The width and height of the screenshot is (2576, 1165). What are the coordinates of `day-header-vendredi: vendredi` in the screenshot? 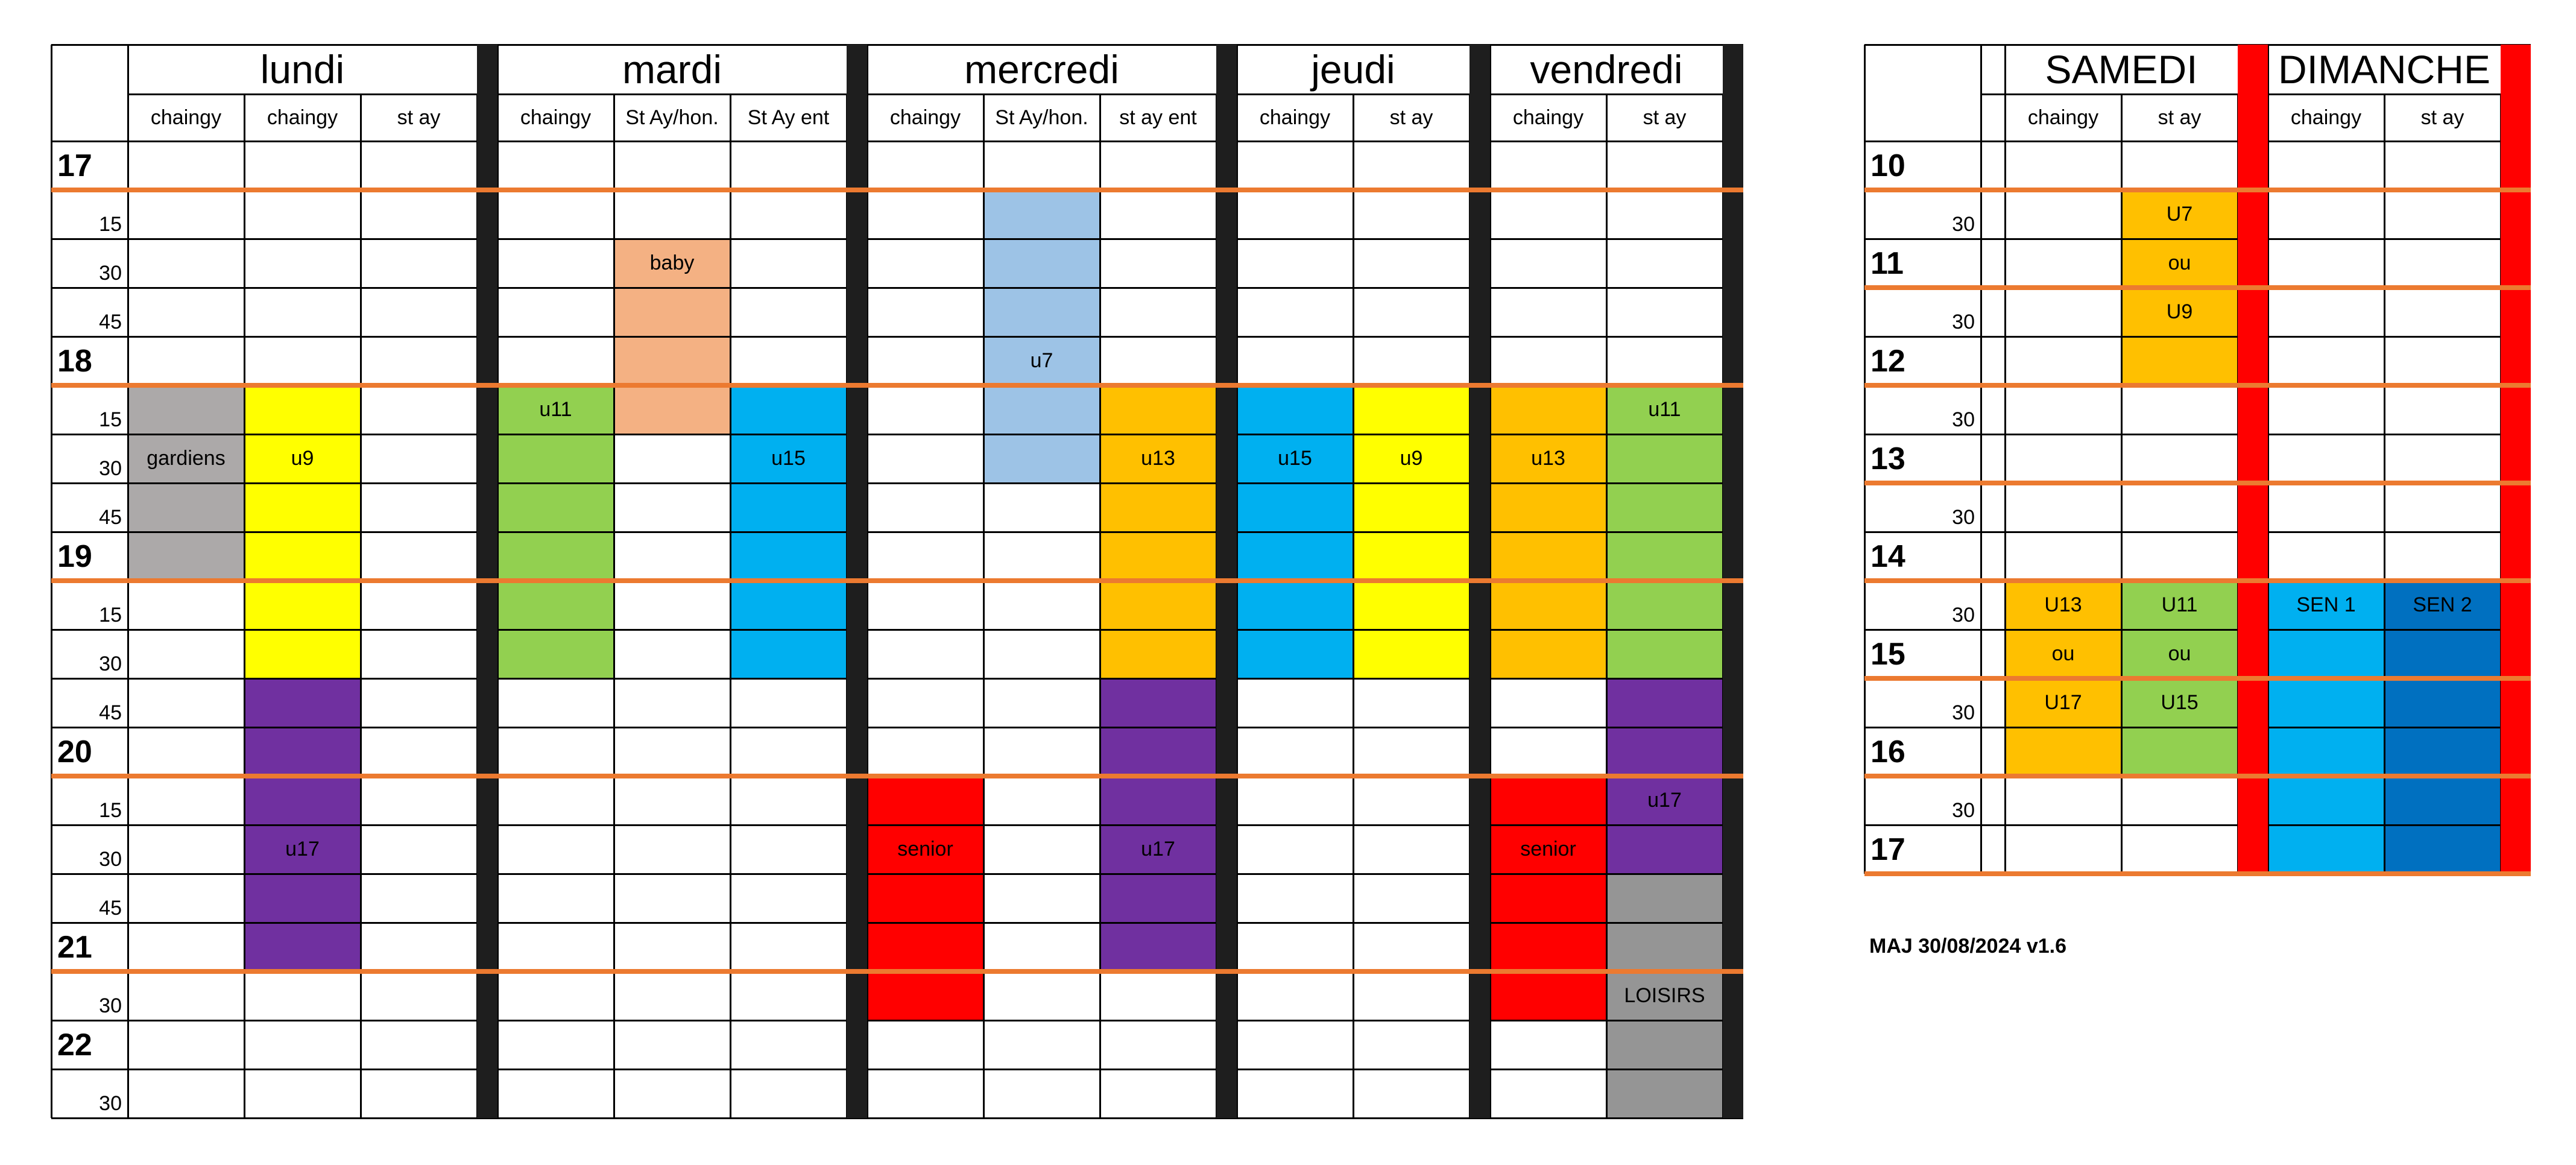 It's located at (1606, 69).